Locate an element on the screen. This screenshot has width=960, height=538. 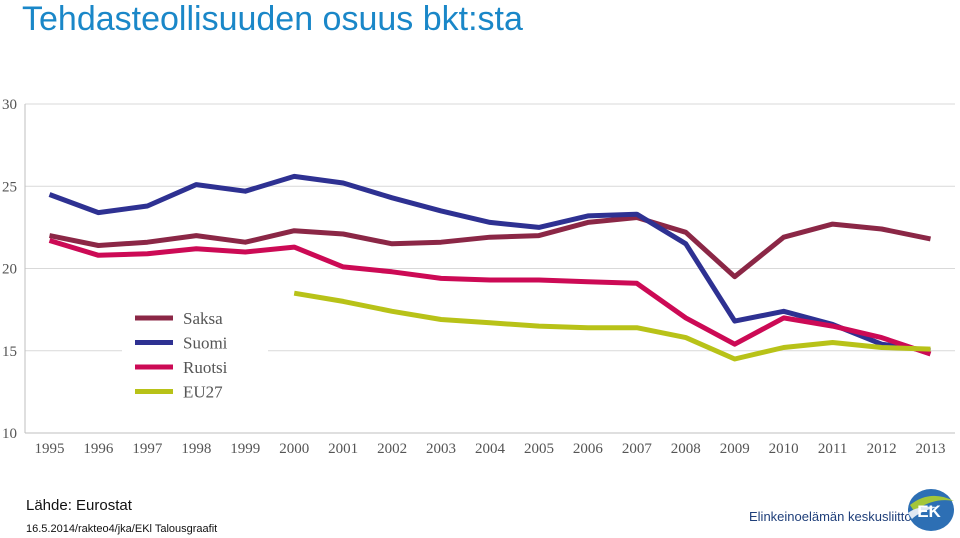
x-tick-label: 2007 is located at coordinates (637, 449).